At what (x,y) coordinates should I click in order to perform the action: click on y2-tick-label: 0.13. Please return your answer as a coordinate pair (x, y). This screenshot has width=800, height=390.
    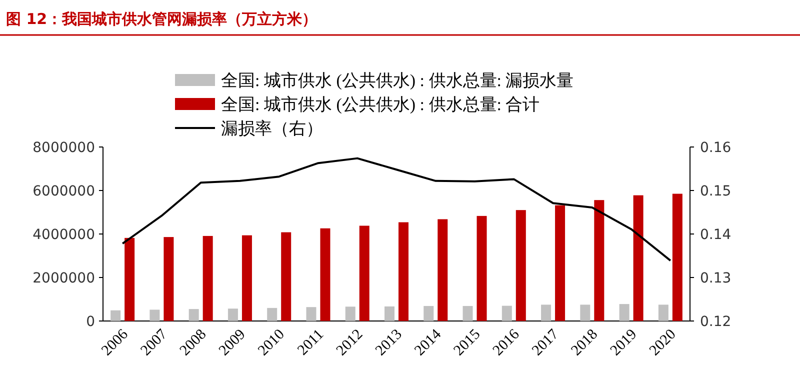
    Looking at the image, I should click on (716, 278).